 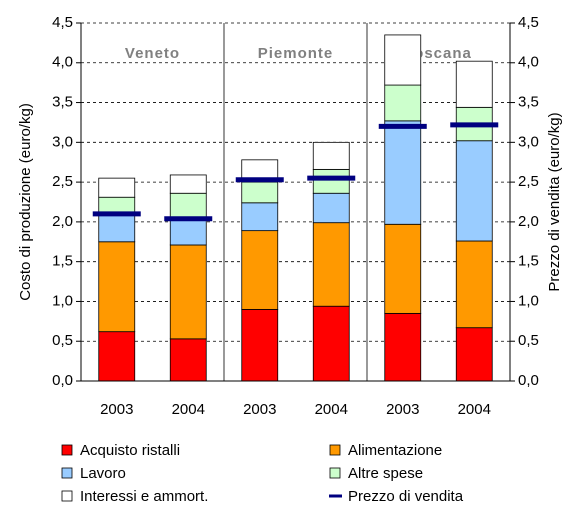 What do you see at coordinates (554, 201) in the screenshot?
I see `y2-axis-title: Prezzo di vendita (euro/kg)` at bounding box center [554, 201].